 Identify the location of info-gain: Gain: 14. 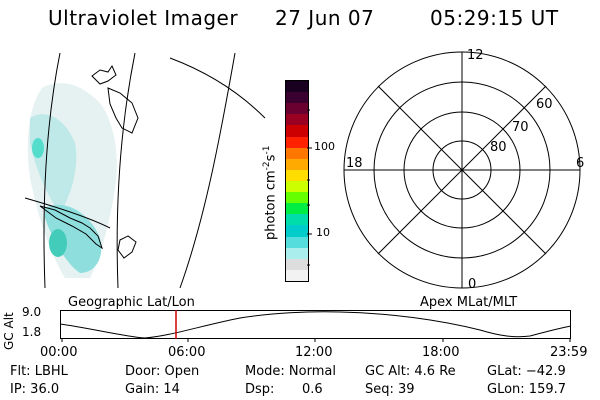
(152, 389).